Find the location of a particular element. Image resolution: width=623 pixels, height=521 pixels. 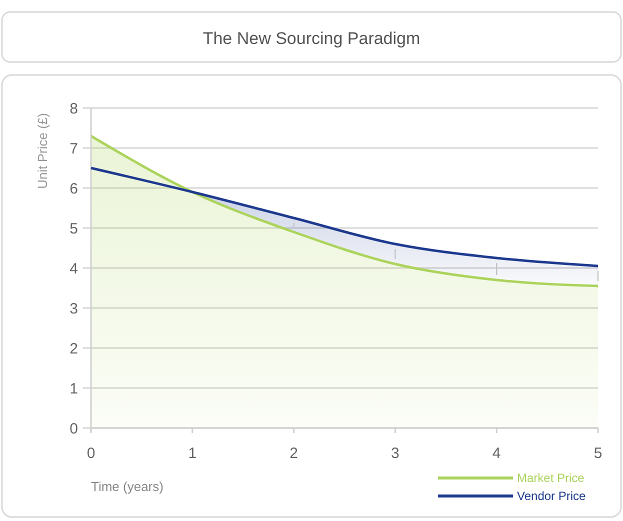

y-tick-label: 4 is located at coordinates (74, 269).